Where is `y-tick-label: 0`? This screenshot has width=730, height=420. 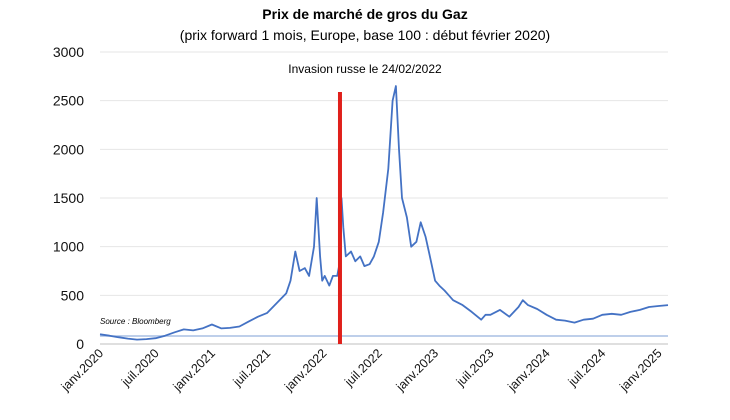 y-tick-label: 0 is located at coordinates (80, 344).